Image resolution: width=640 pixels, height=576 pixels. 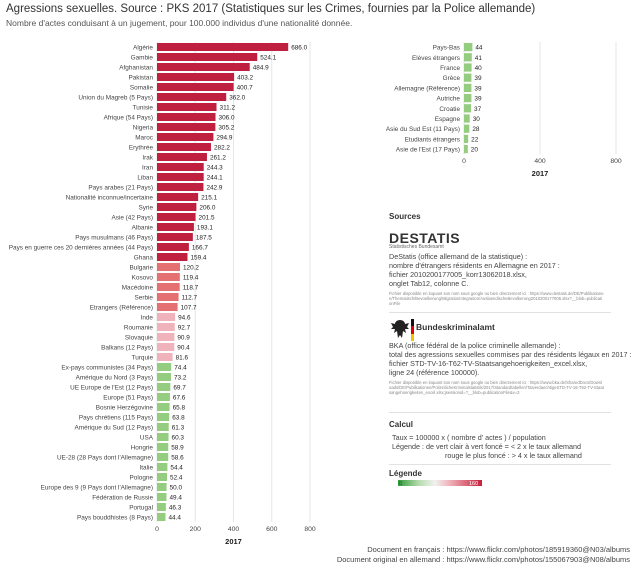 What do you see at coordinates (449, 109) in the screenshot?
I see `category-label: Croatie` at bounding box center [449, 109].